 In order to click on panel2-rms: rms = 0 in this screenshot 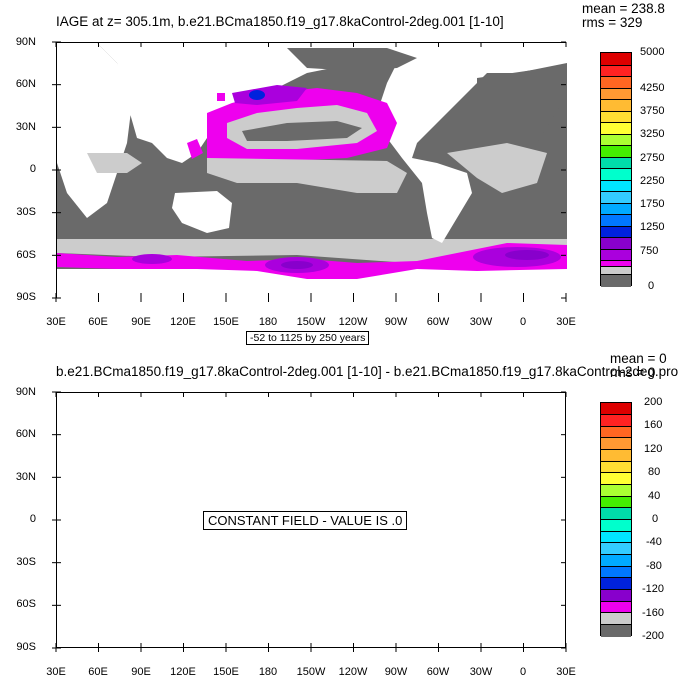, I will do `click(633, 372)`.